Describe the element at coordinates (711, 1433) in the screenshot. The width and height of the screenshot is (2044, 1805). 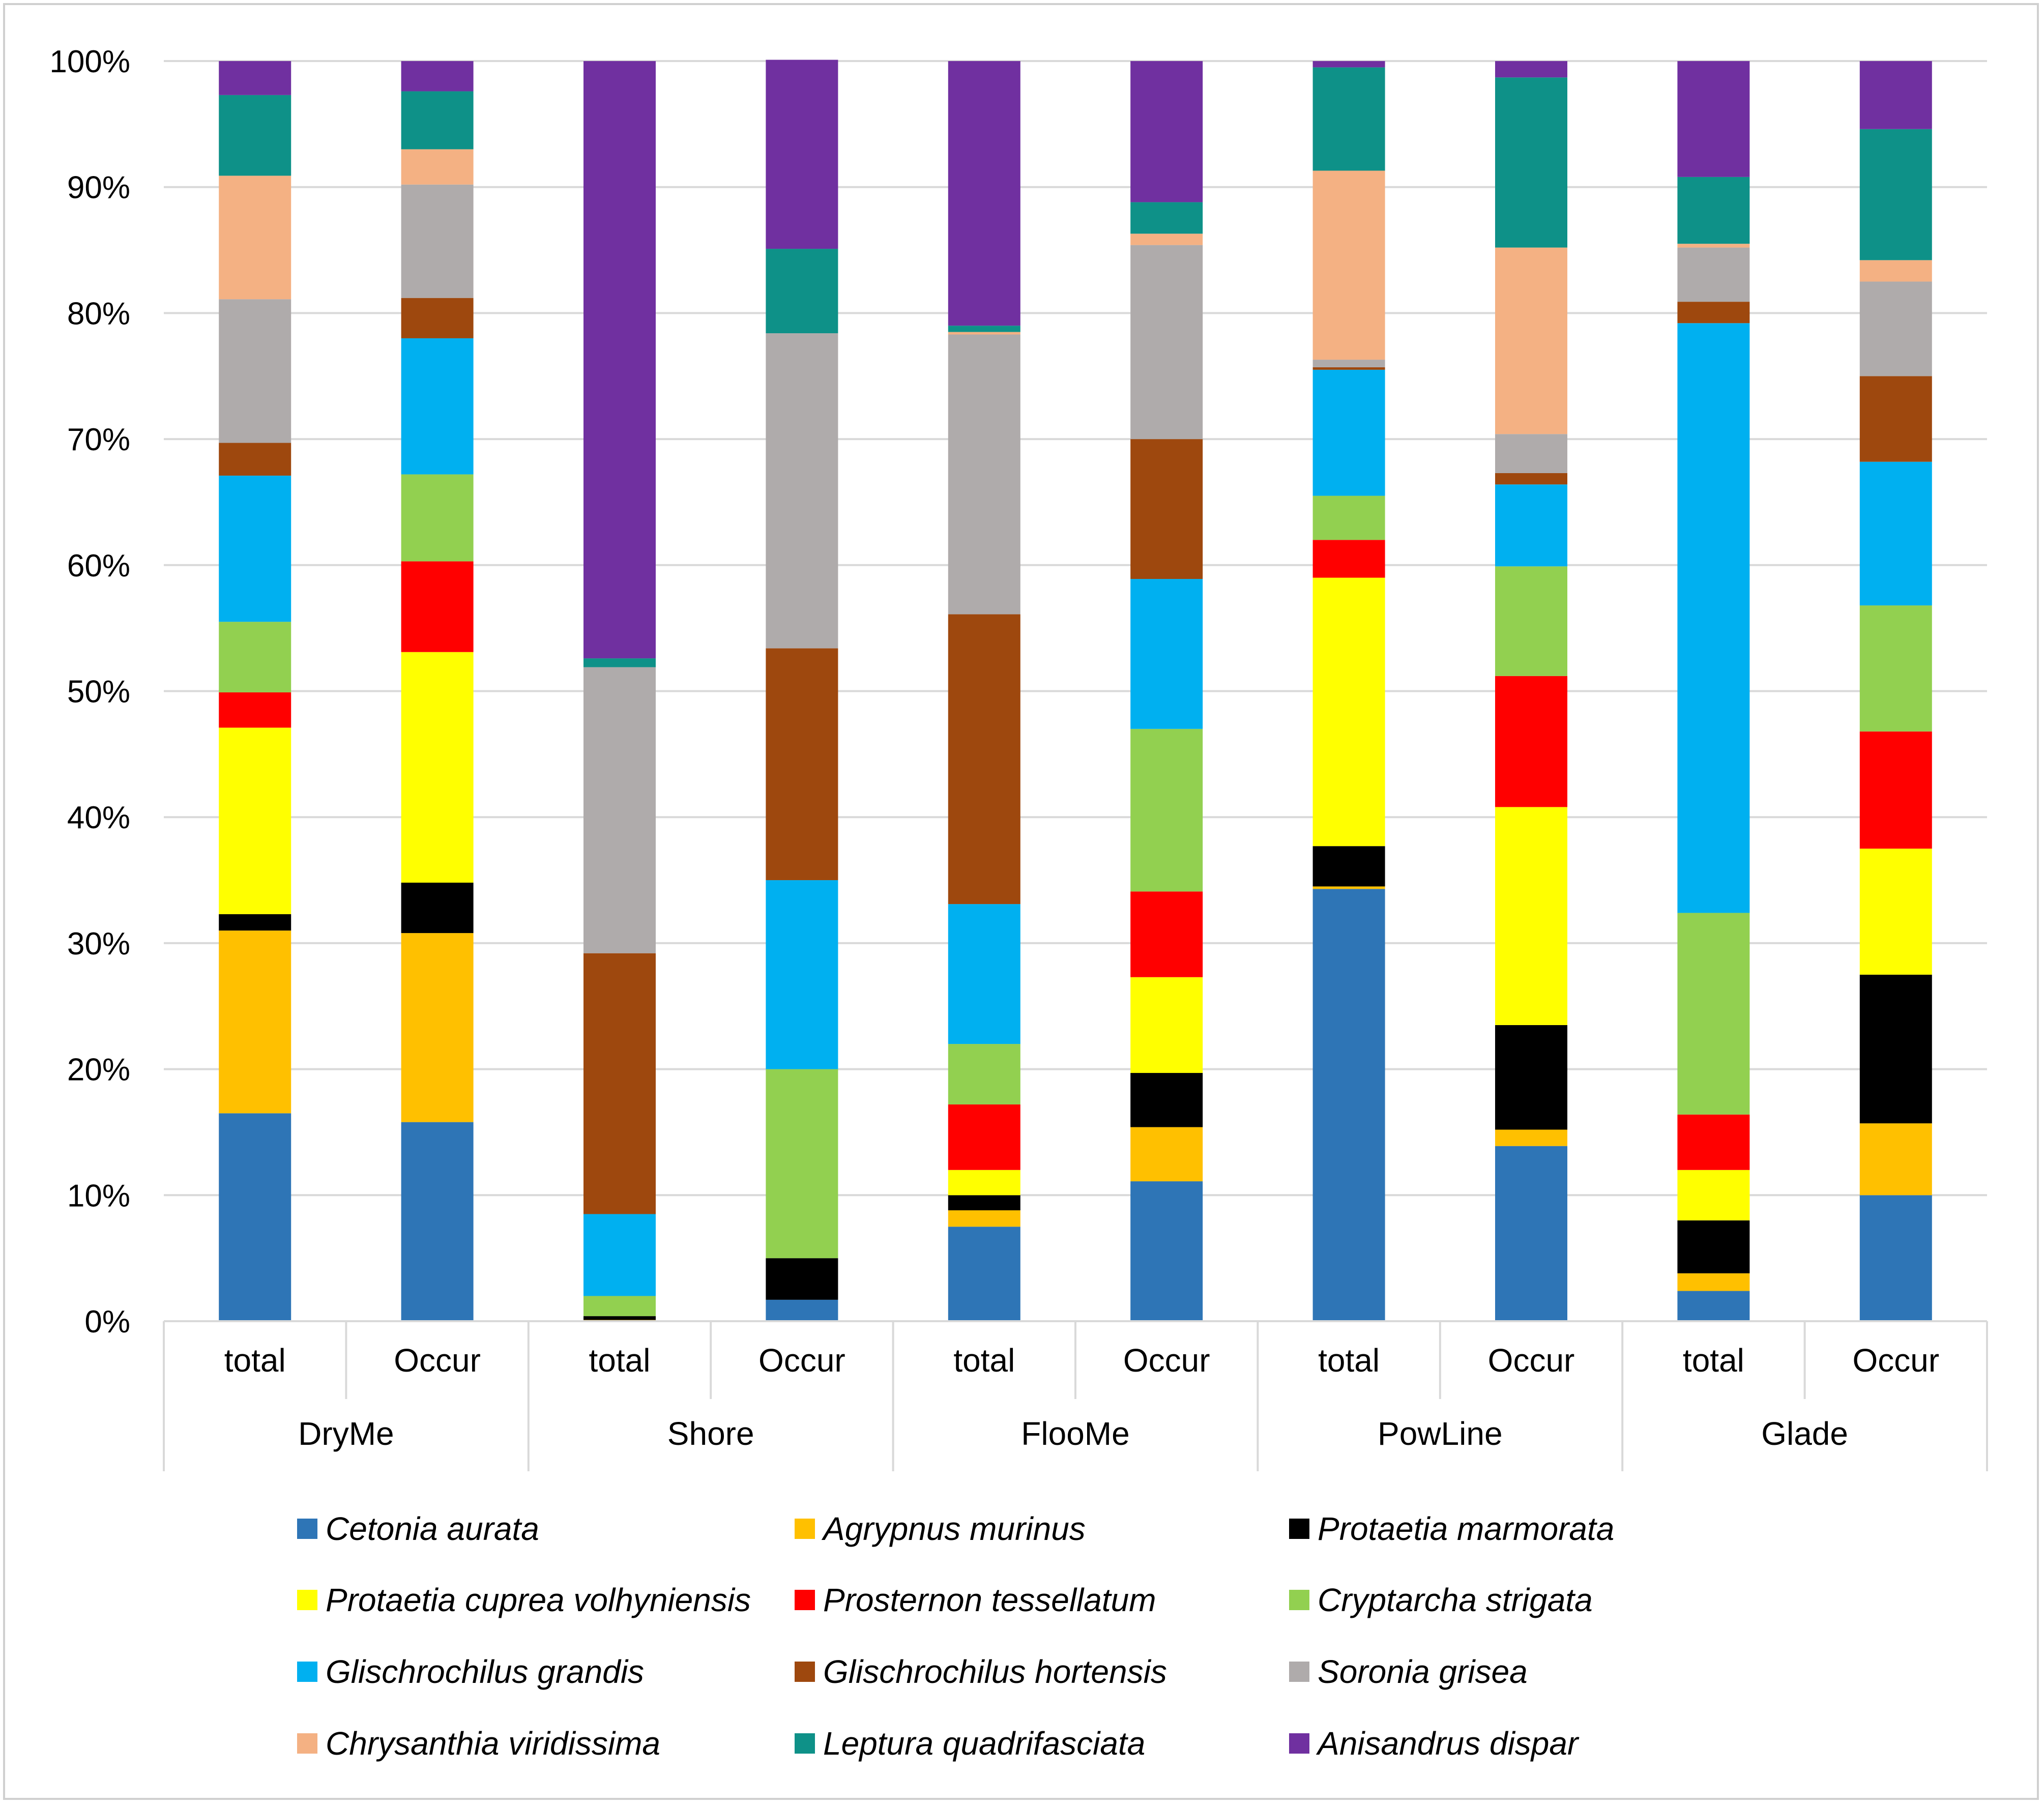
I see `group-label: Shore` at that location.